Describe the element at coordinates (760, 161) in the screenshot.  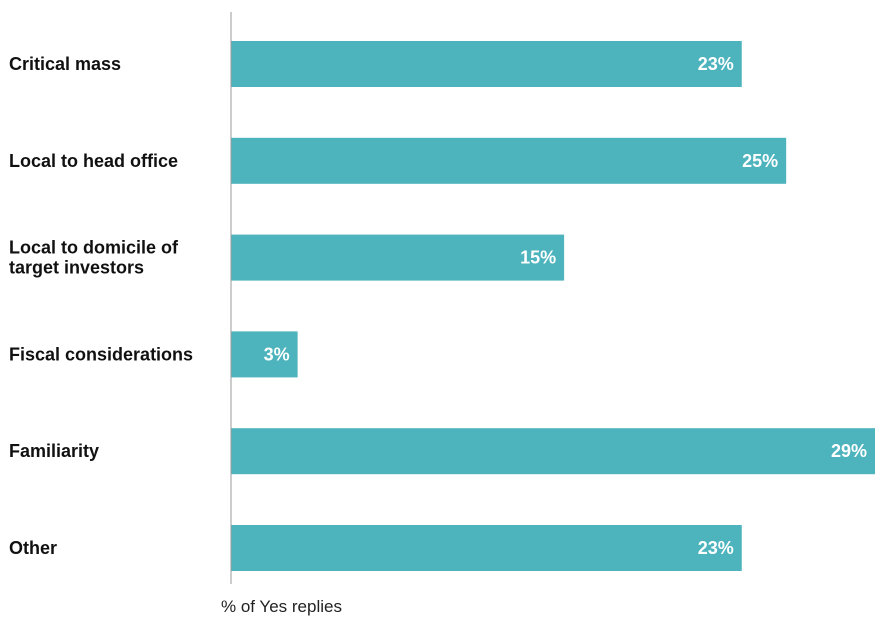
I see `bar-value-label: 25%` at that location.